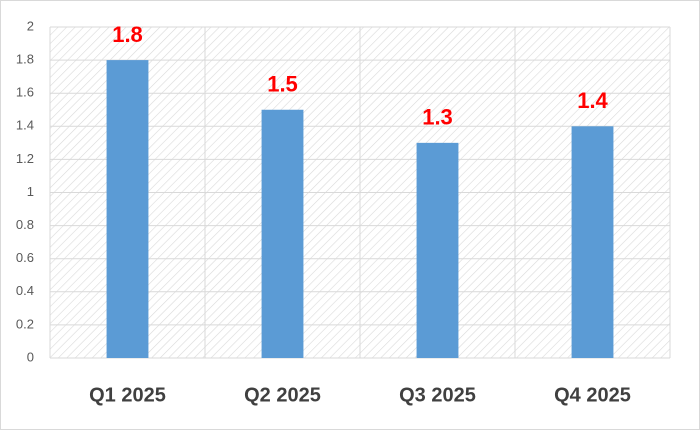  I want to click on data-label: 1.3, so click(437, 117).